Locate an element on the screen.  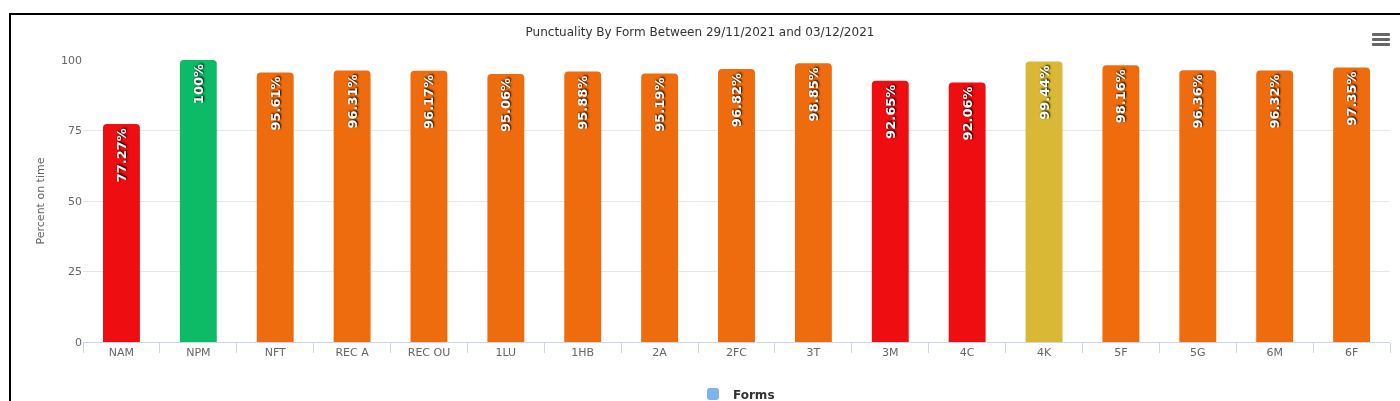
data-label: 96.17% is located at coordinates (429, 101).